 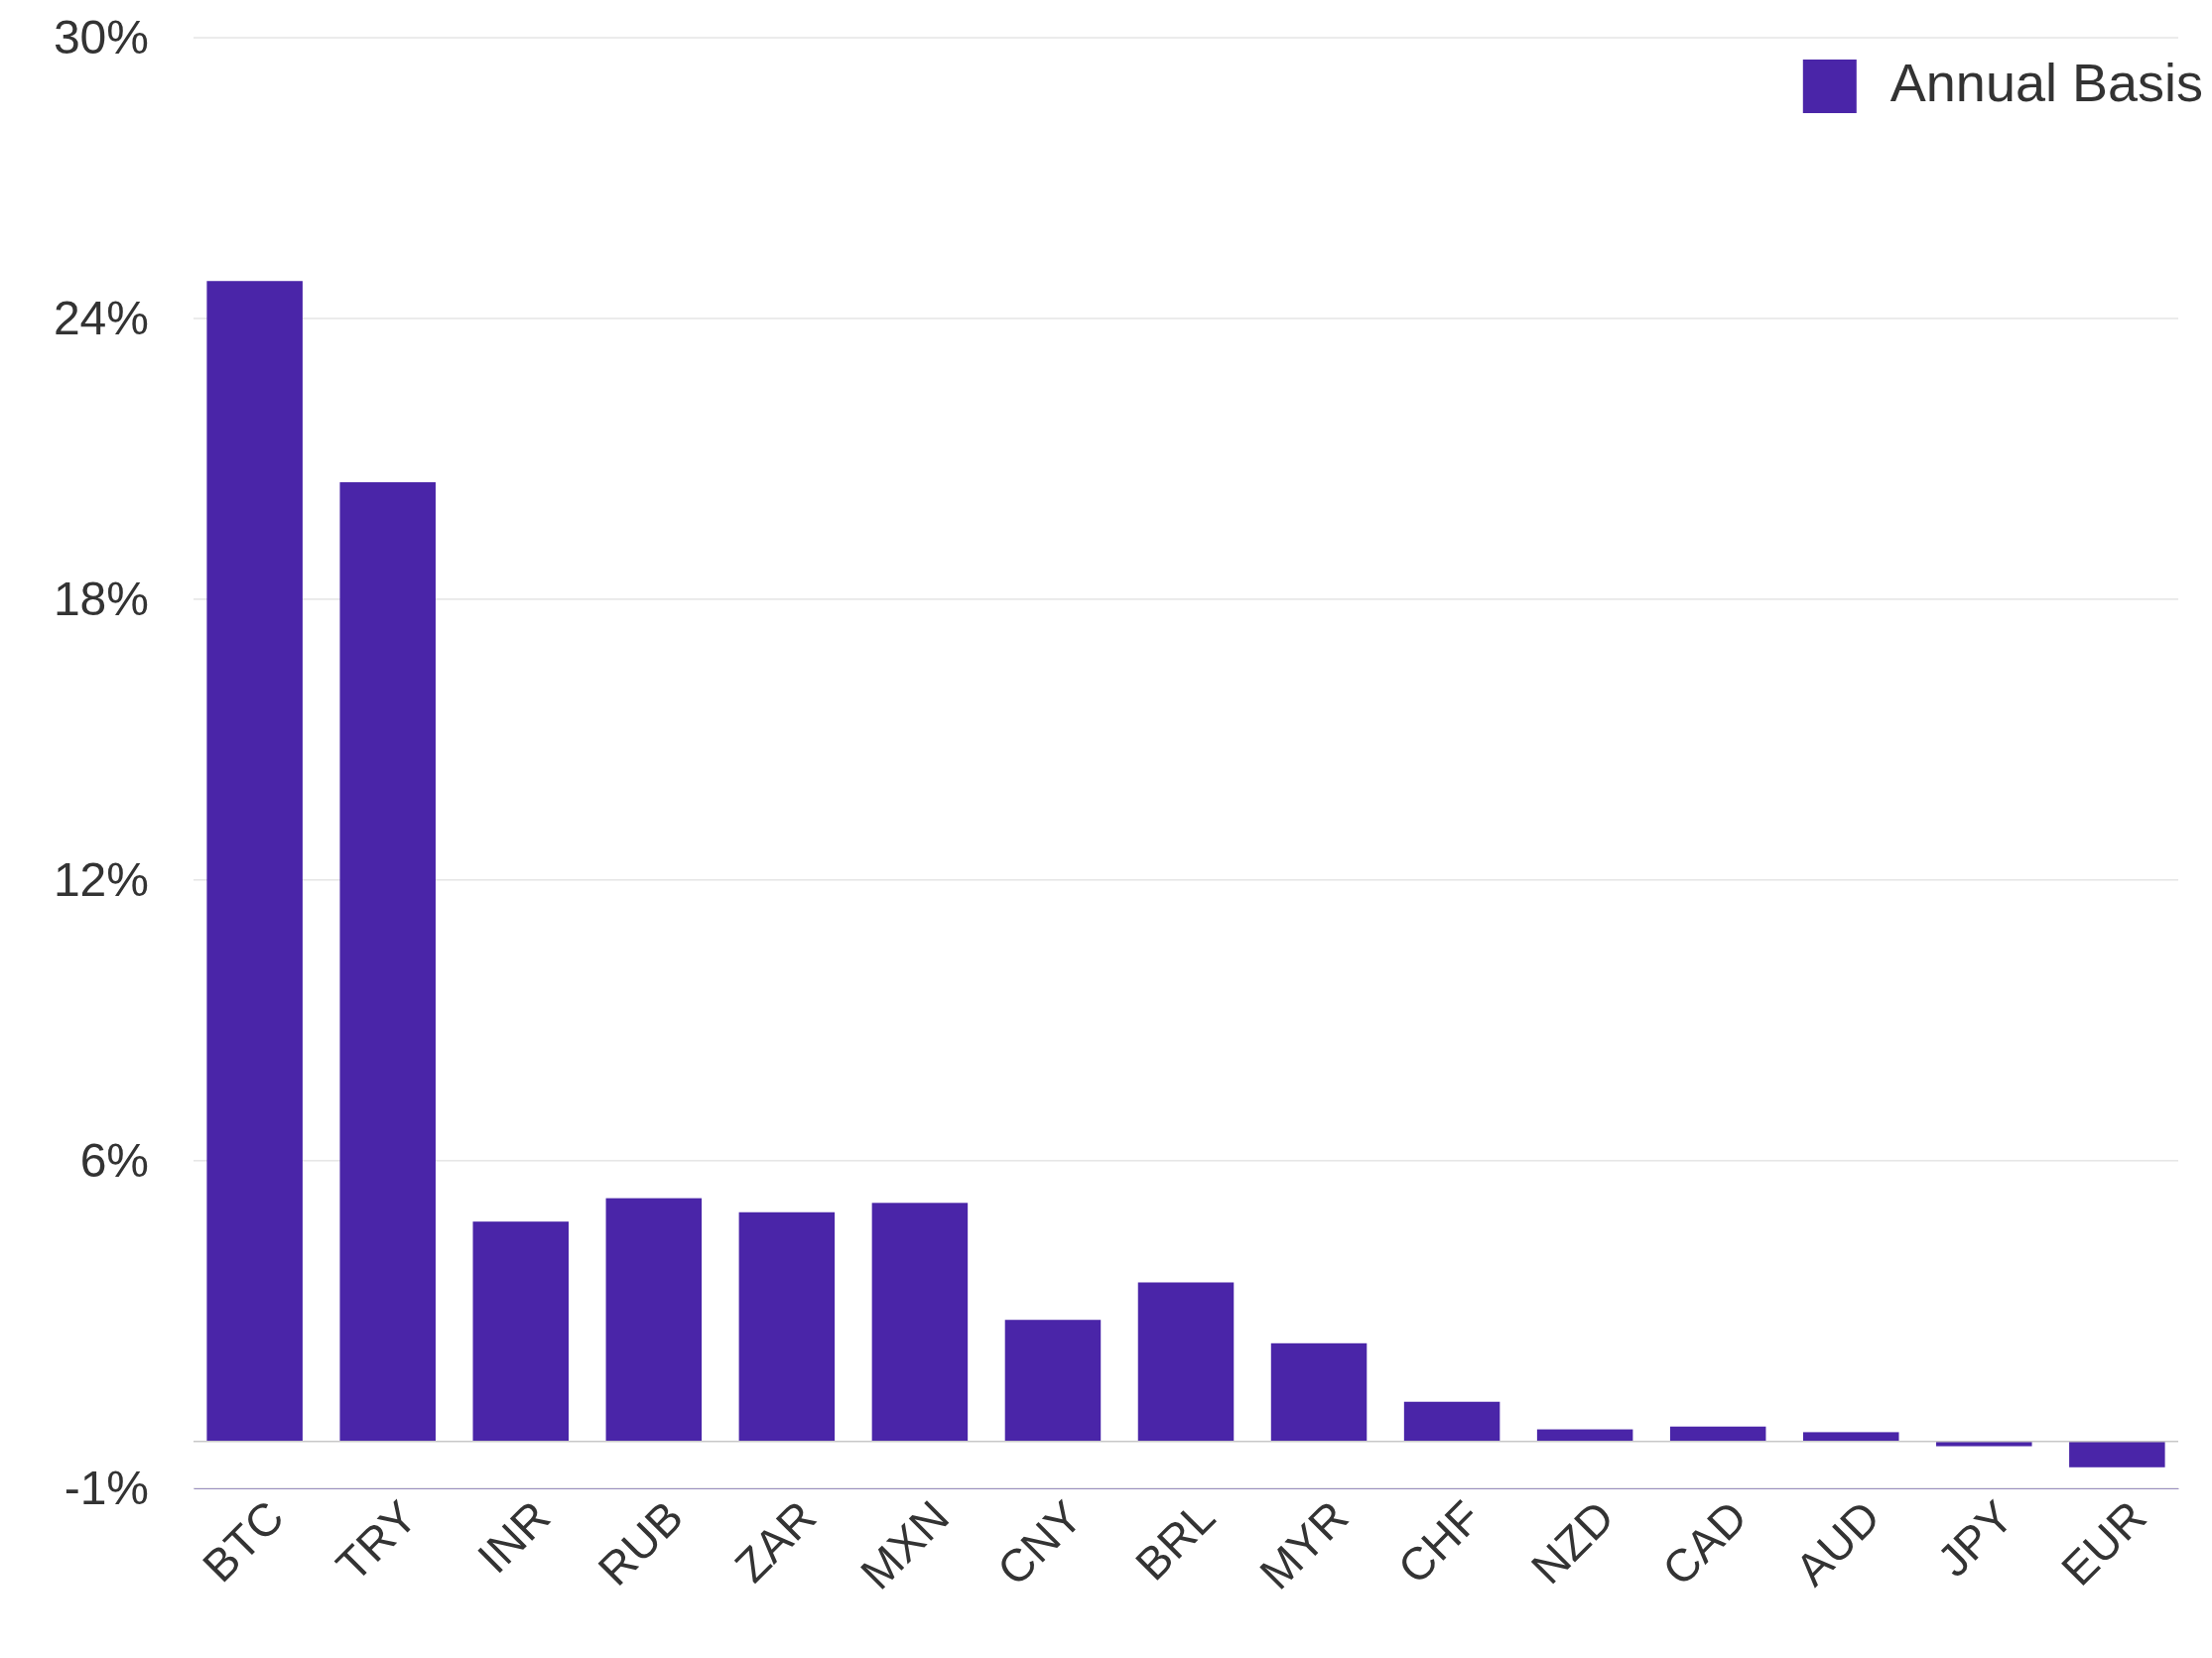 I want to click on y-tick-label: 18%, so click(x=101, y=598).